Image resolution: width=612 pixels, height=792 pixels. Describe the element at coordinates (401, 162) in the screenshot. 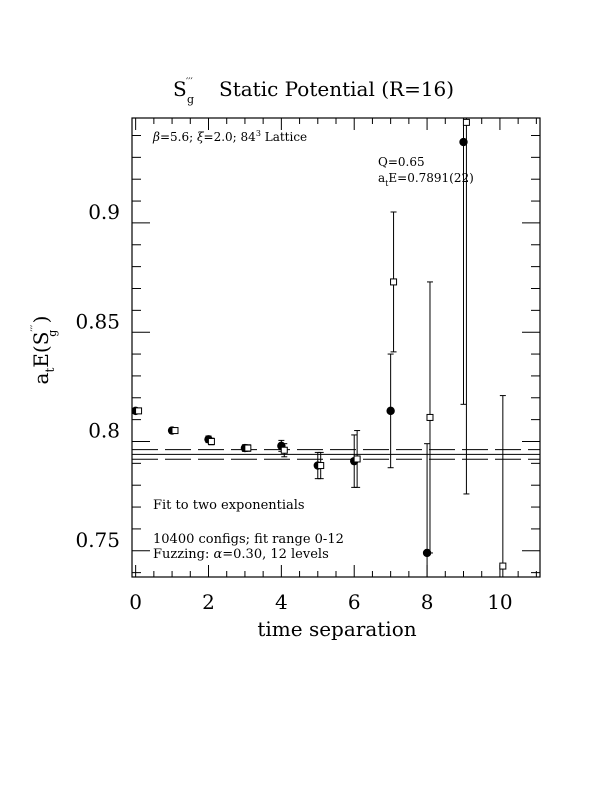

I see `q-annotation: Q=0.65` at that location.